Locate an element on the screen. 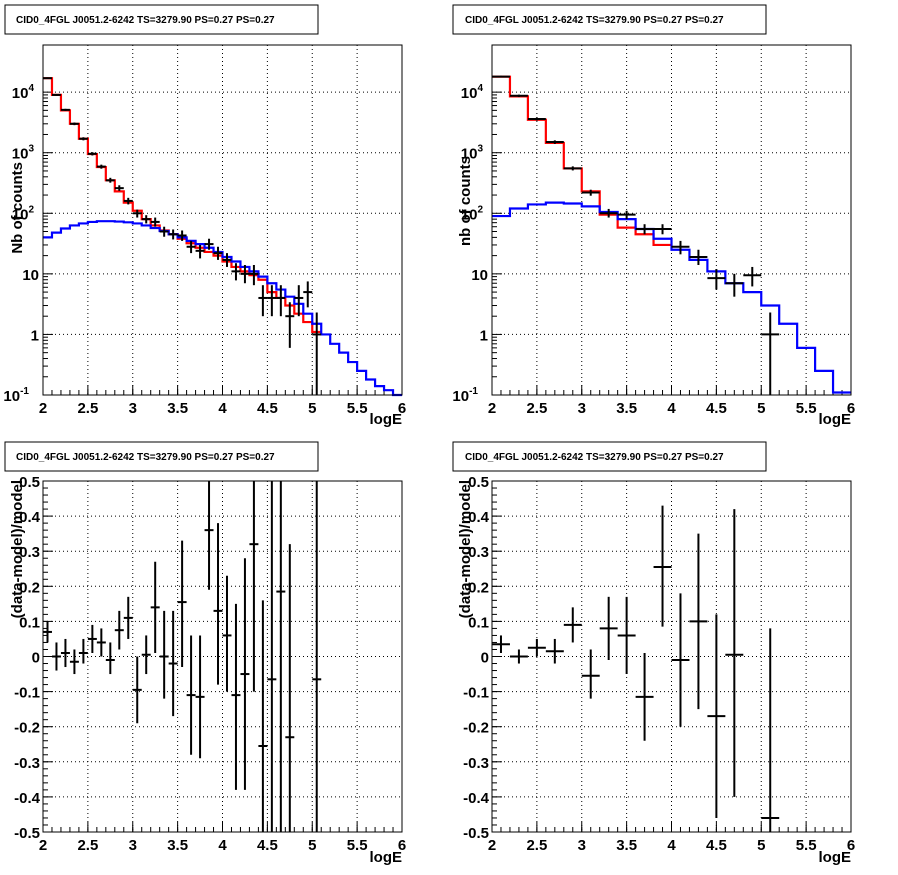 Image resolution: width=898 pixels, height=875 pixels. y-tick-label: 0.4 is located at coordinates (30, 517).